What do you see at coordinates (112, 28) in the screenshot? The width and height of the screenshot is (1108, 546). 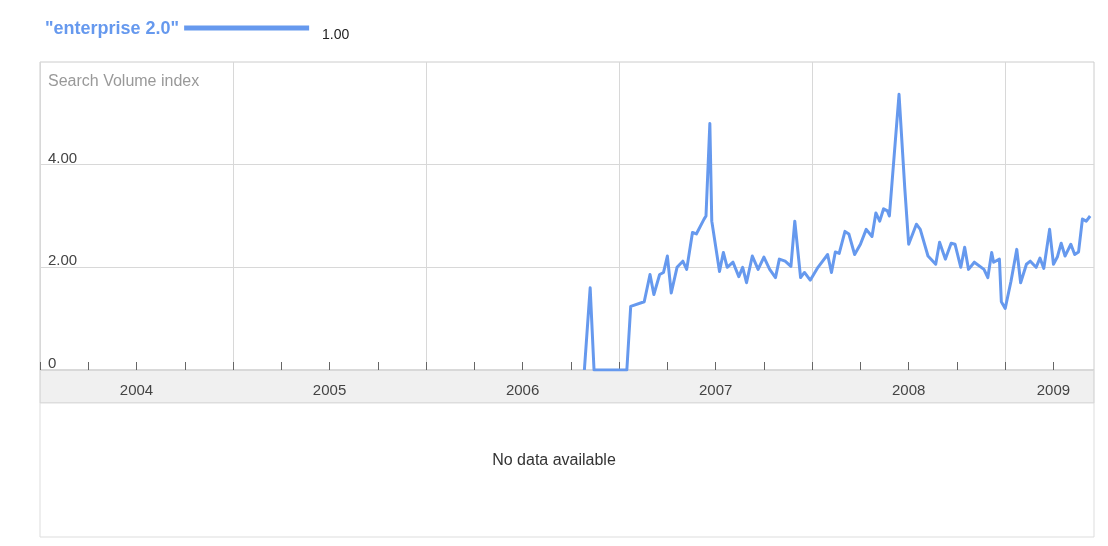 I see `text: "enterprise 2.0"` at bounding box center [112, 28].